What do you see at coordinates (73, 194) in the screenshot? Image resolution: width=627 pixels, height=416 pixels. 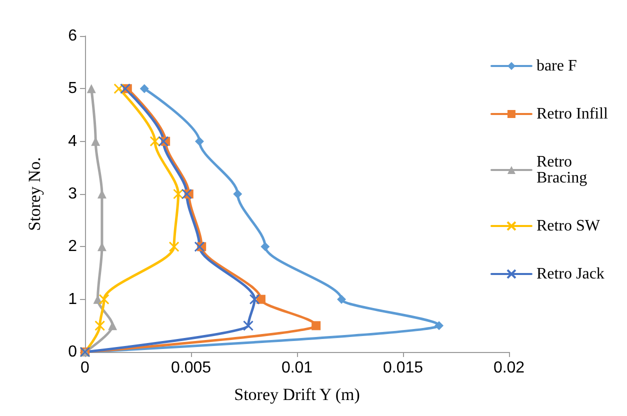 I see `y-tick-label: 3` at bounding box center [73, 194].